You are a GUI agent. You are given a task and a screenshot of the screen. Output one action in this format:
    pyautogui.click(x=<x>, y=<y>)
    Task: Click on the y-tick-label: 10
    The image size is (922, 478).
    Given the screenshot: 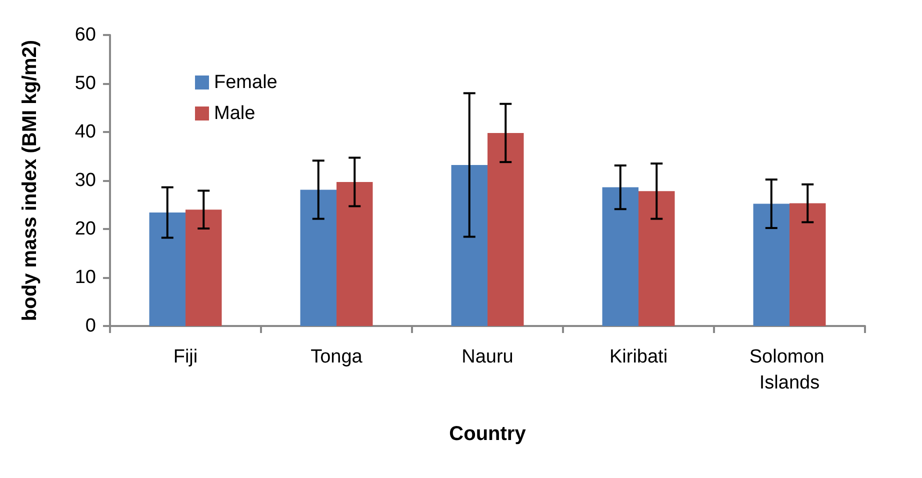 What is the action you would take?
    pyautogui.click(x=85, y=277)
    